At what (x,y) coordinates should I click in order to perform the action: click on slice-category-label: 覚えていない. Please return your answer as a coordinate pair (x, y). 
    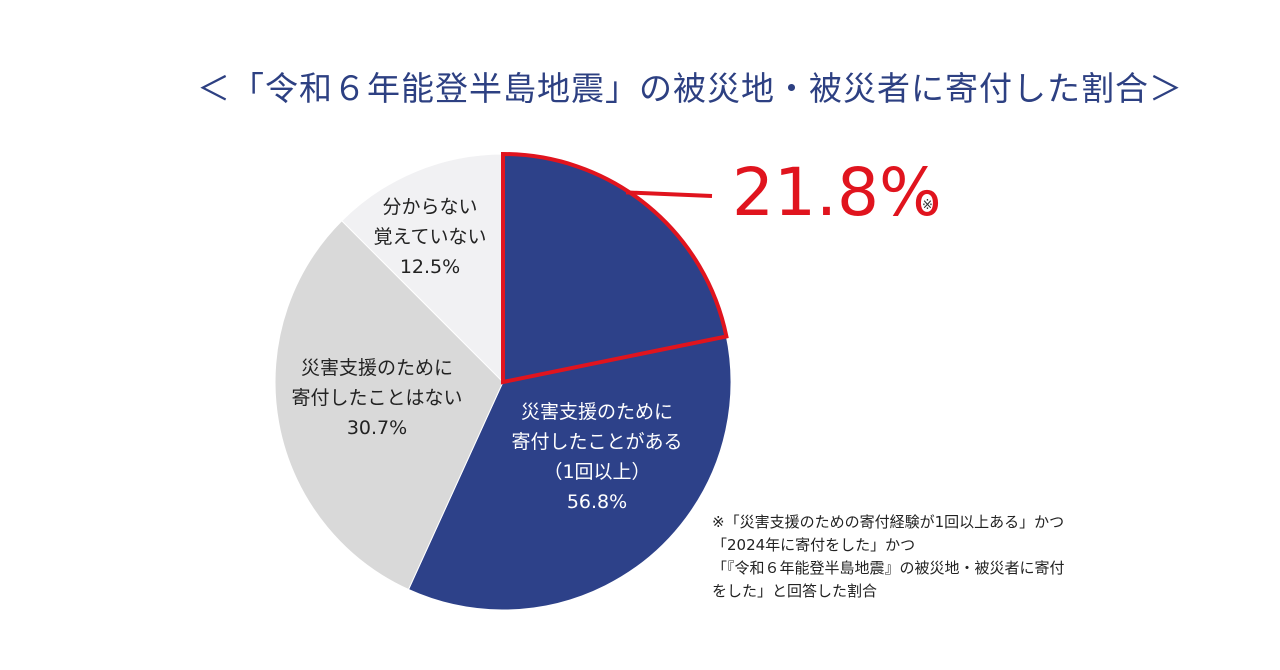
    Looking at the image, I should click on (429, 237).